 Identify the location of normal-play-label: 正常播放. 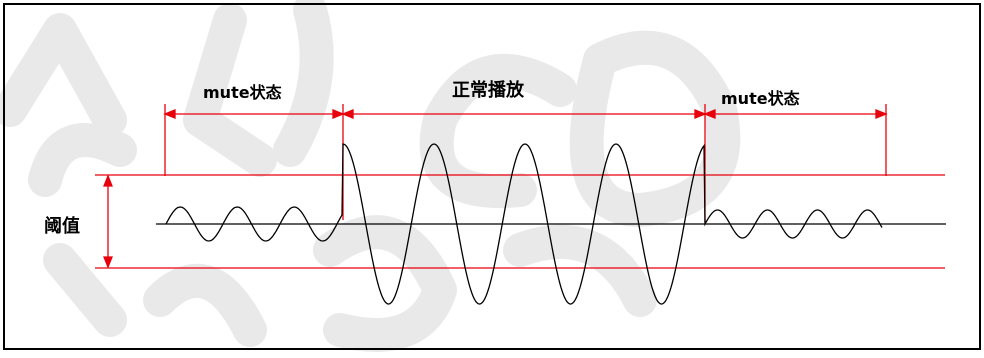
(488, 90).